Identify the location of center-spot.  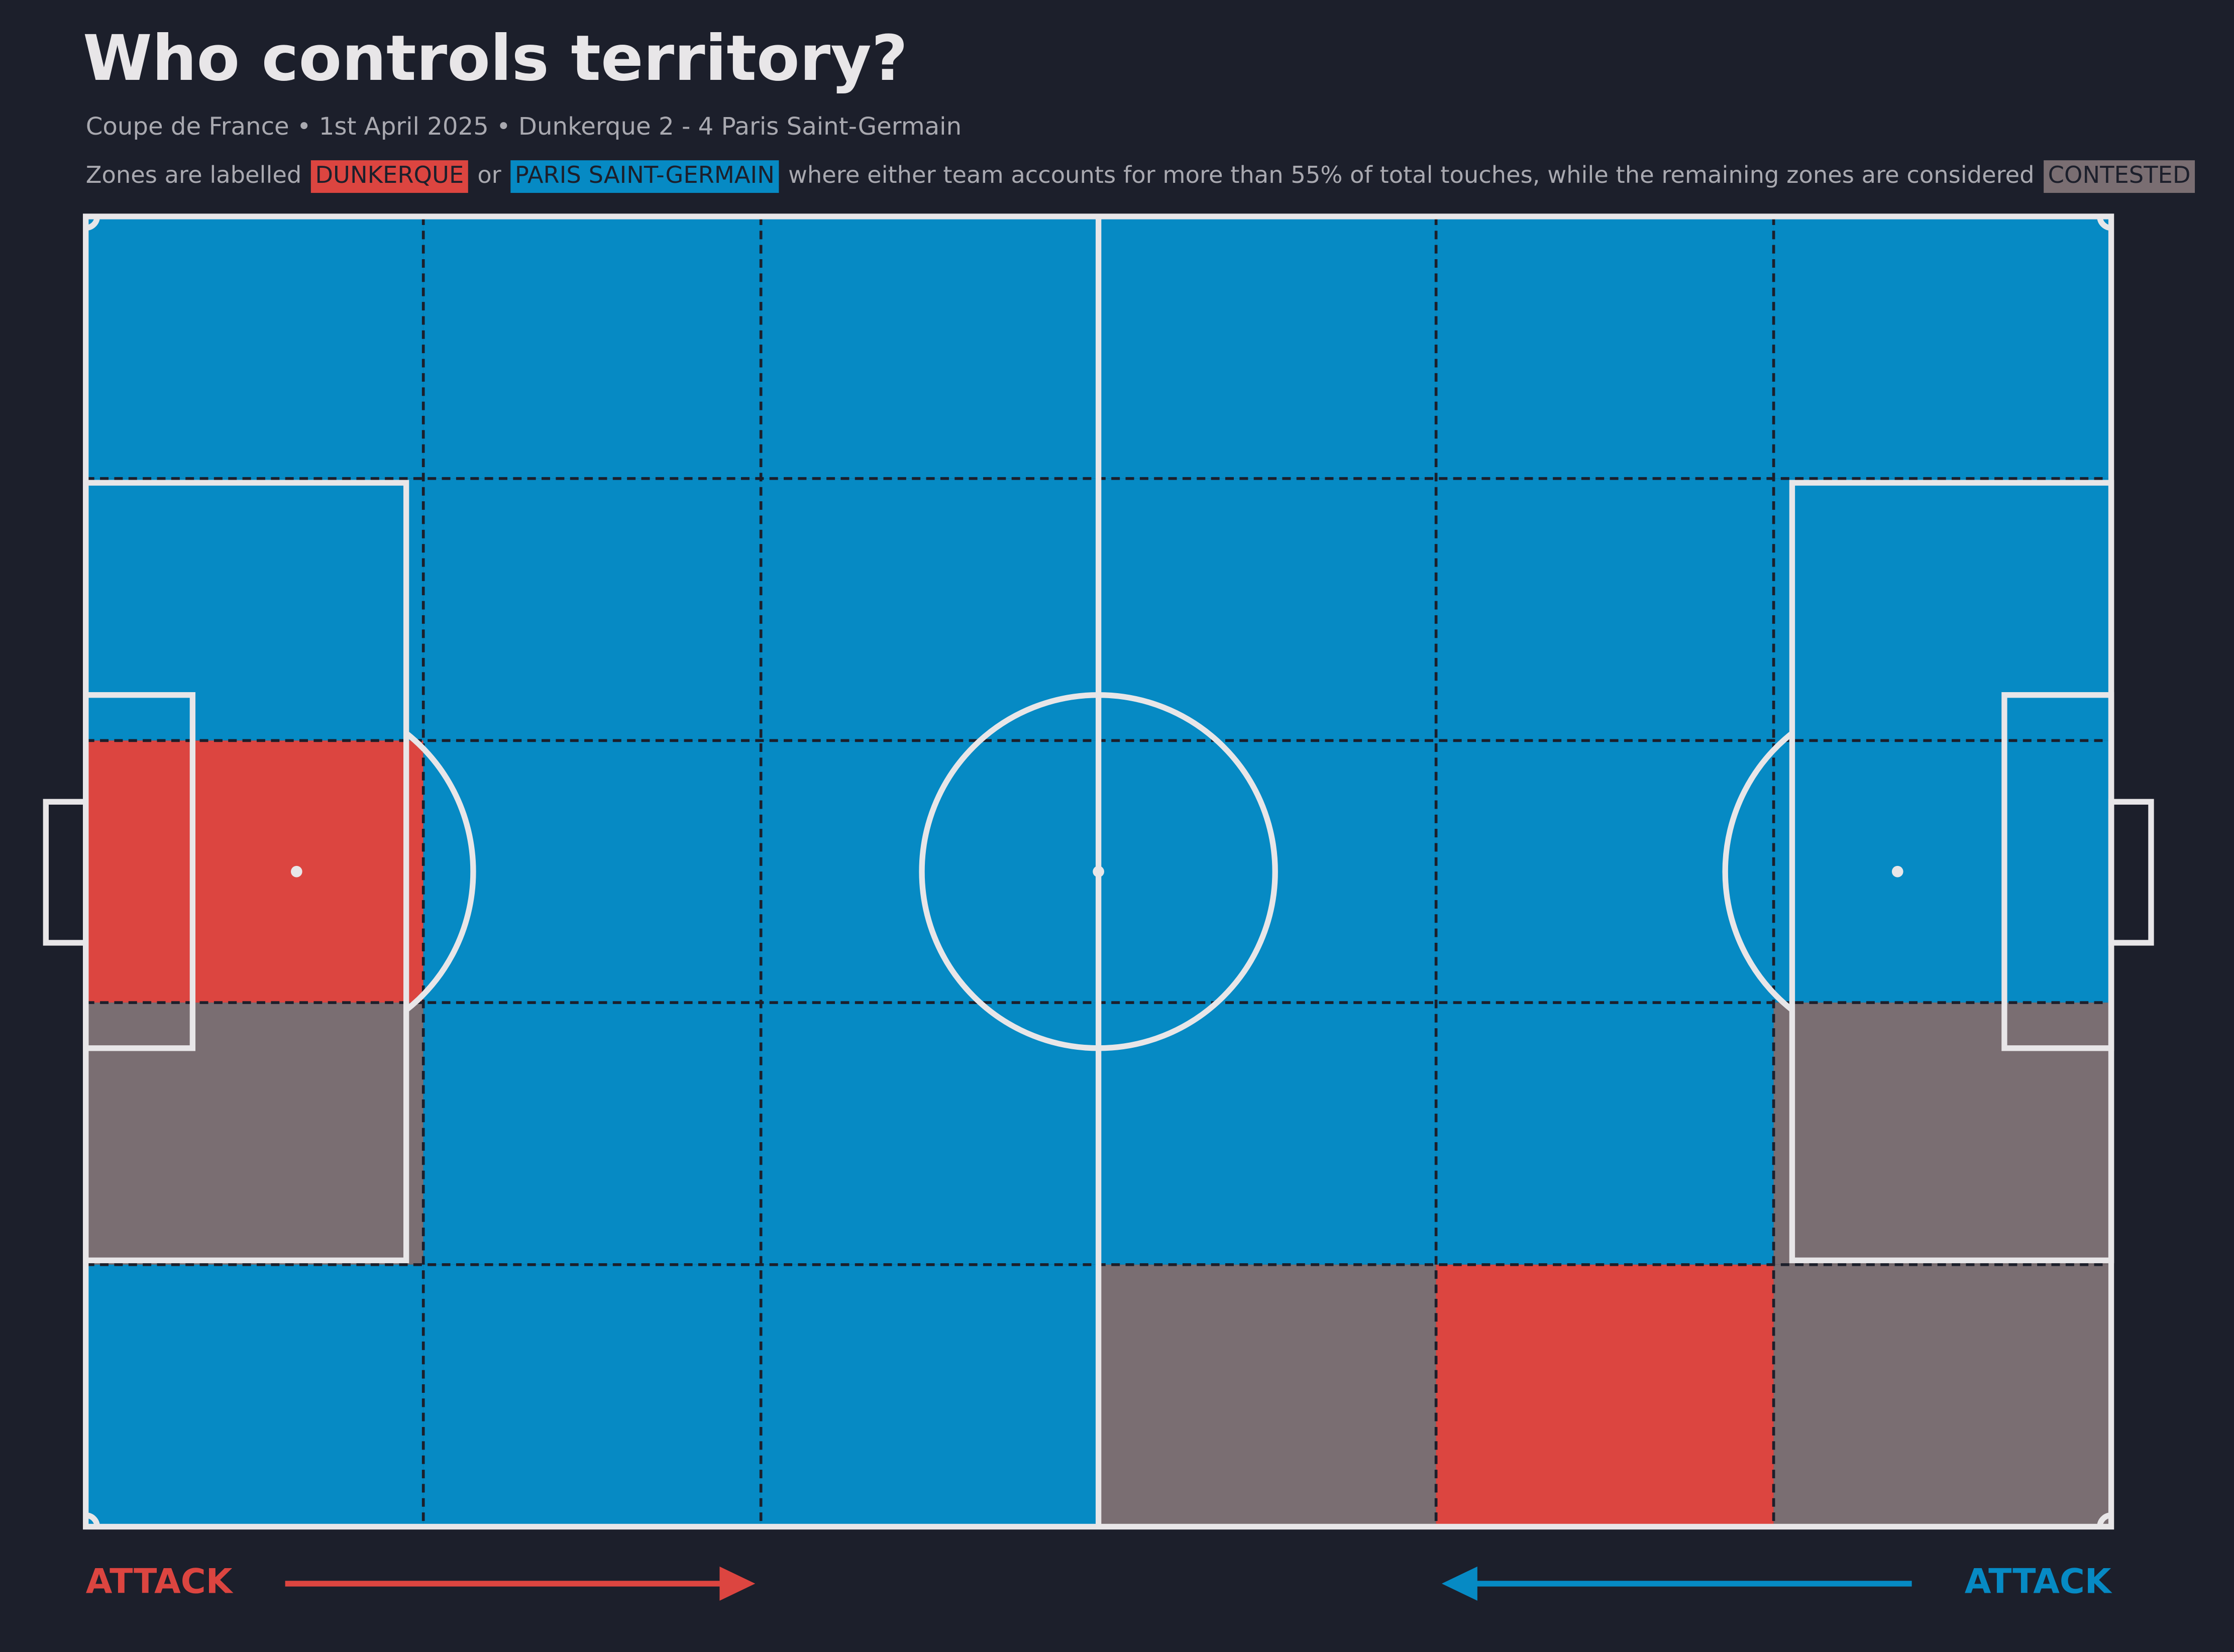
(1098, 871).